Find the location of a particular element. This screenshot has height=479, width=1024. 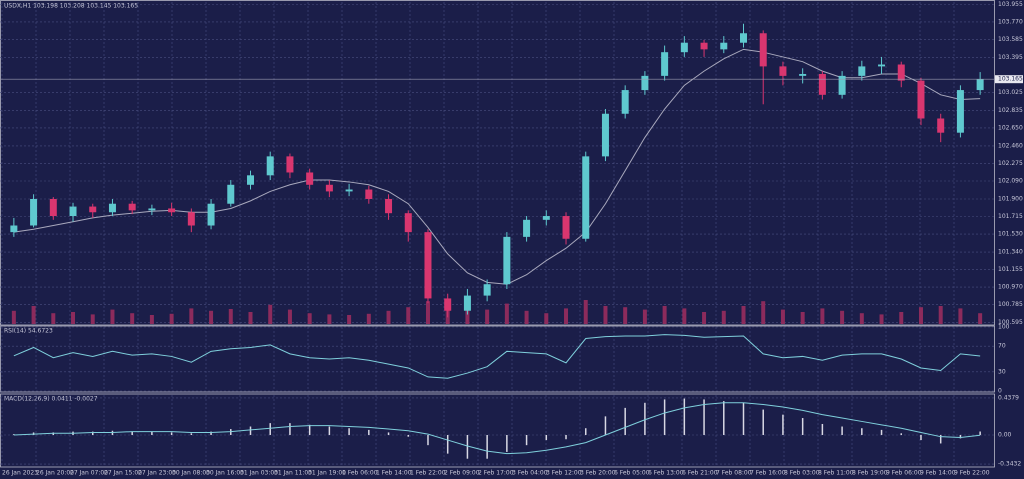

x-tick-label: 27 Jan 23:00 is located at coordinates (157, 473).